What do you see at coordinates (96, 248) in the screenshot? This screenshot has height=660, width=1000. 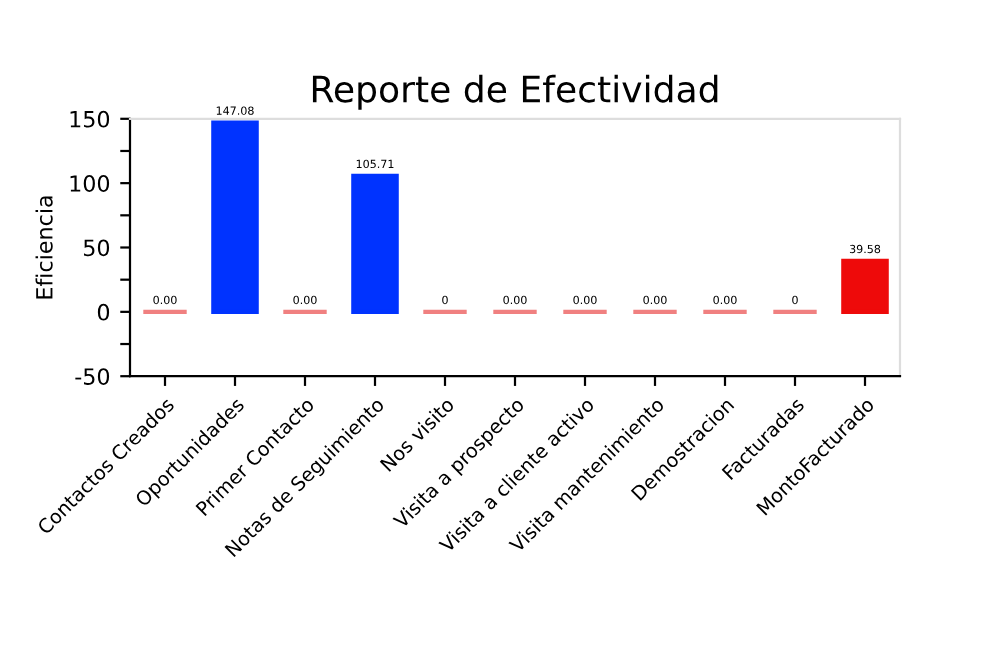 I see `y-tick-label: 50` at bounding box center [96, 248].